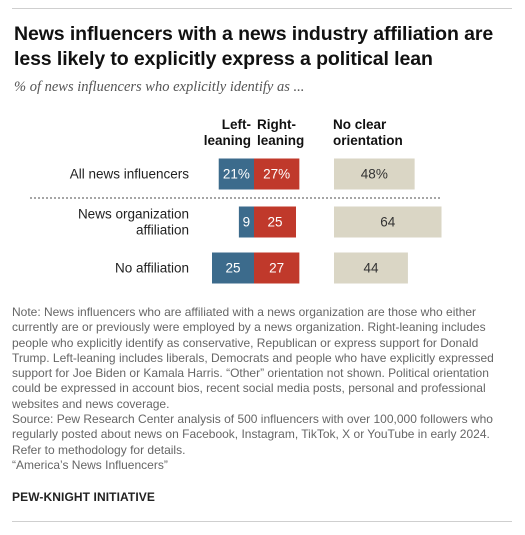 This screenshot has width=525, height=535. Describe the element at coordinates (90, 464) in the screenshot. I see `note-line: “America’s News Influencers”` at that location.